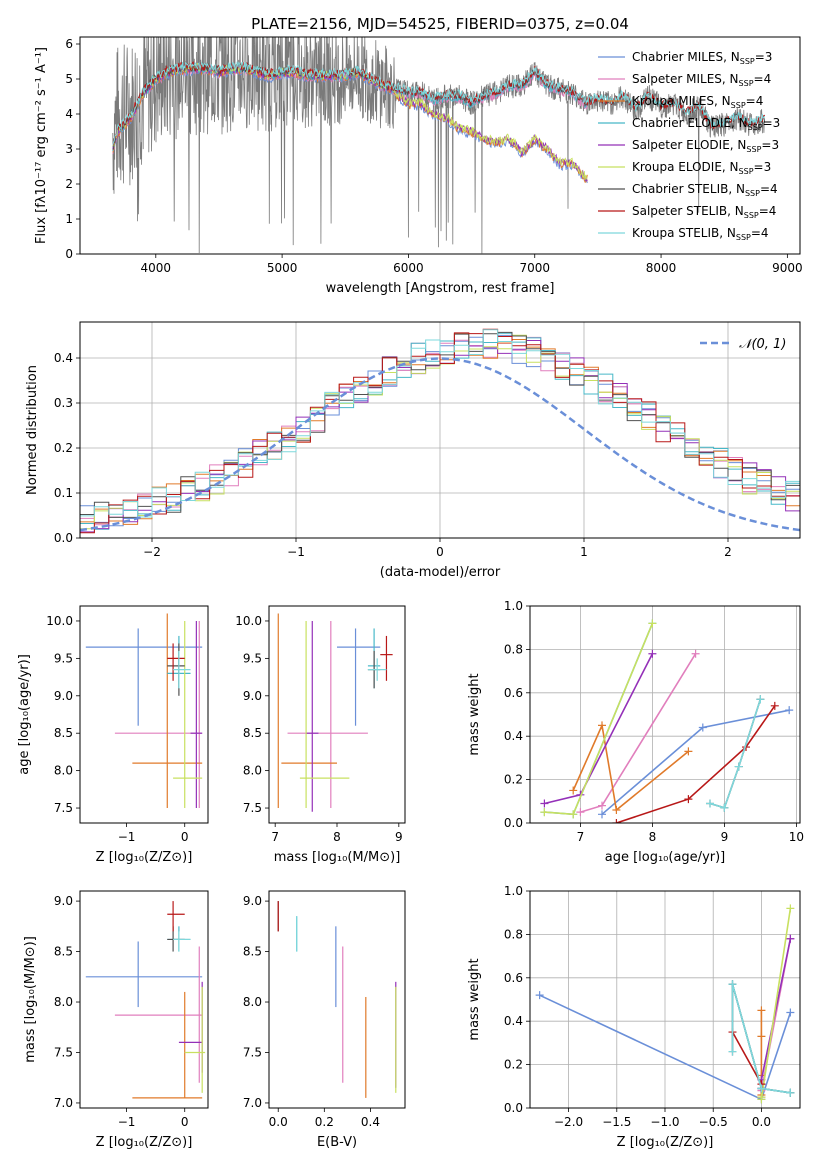  Describe the element at coordinates (324, 1122) in the screenshot. I see `x-tick-label: 0.2` at that location.